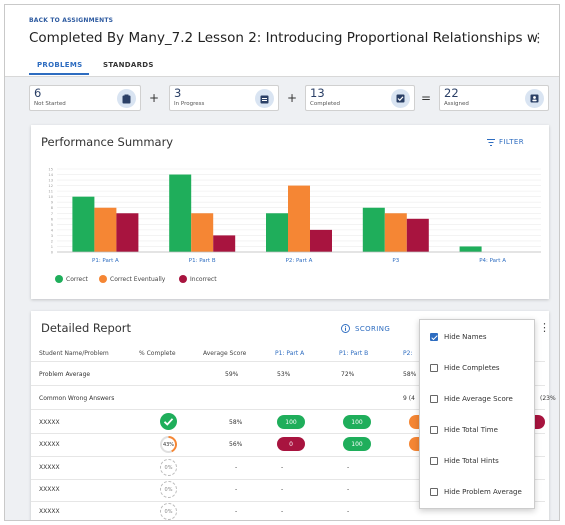 The image size is (565, 525). I want to click on scoring-label: SCORING, so click(373, 328).